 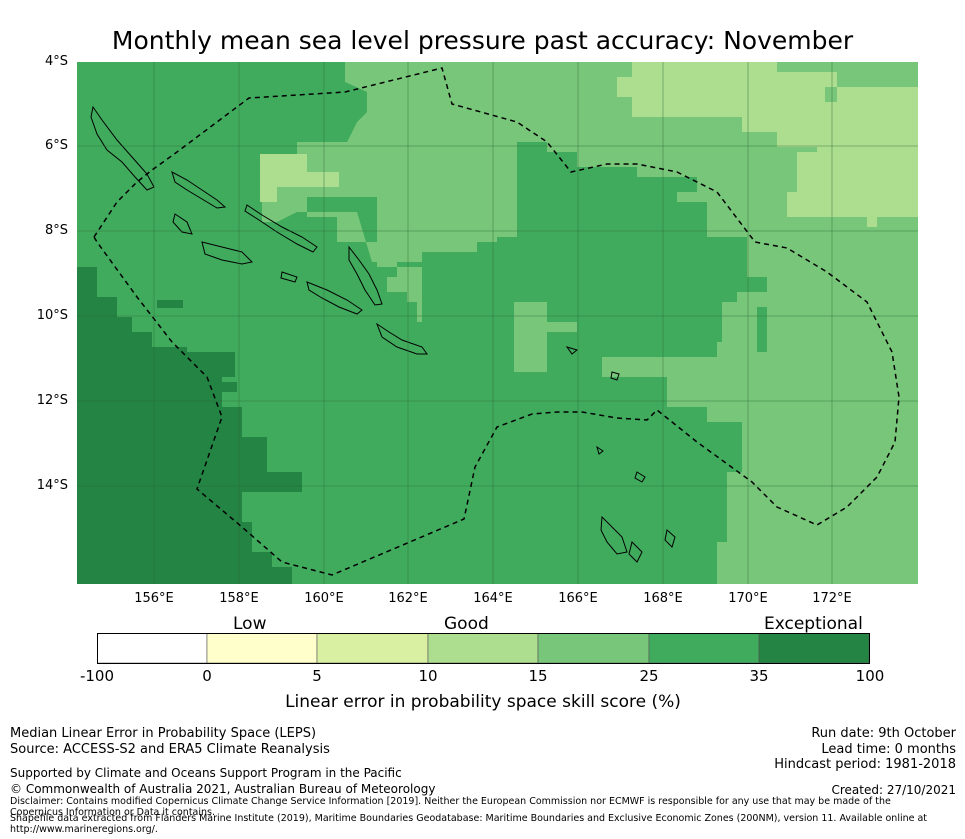 What do you see at coordinates (614, 535) in the screenshot?
I see `island-vanuatu-espiritu-santo` at bounding box center [614, 535].